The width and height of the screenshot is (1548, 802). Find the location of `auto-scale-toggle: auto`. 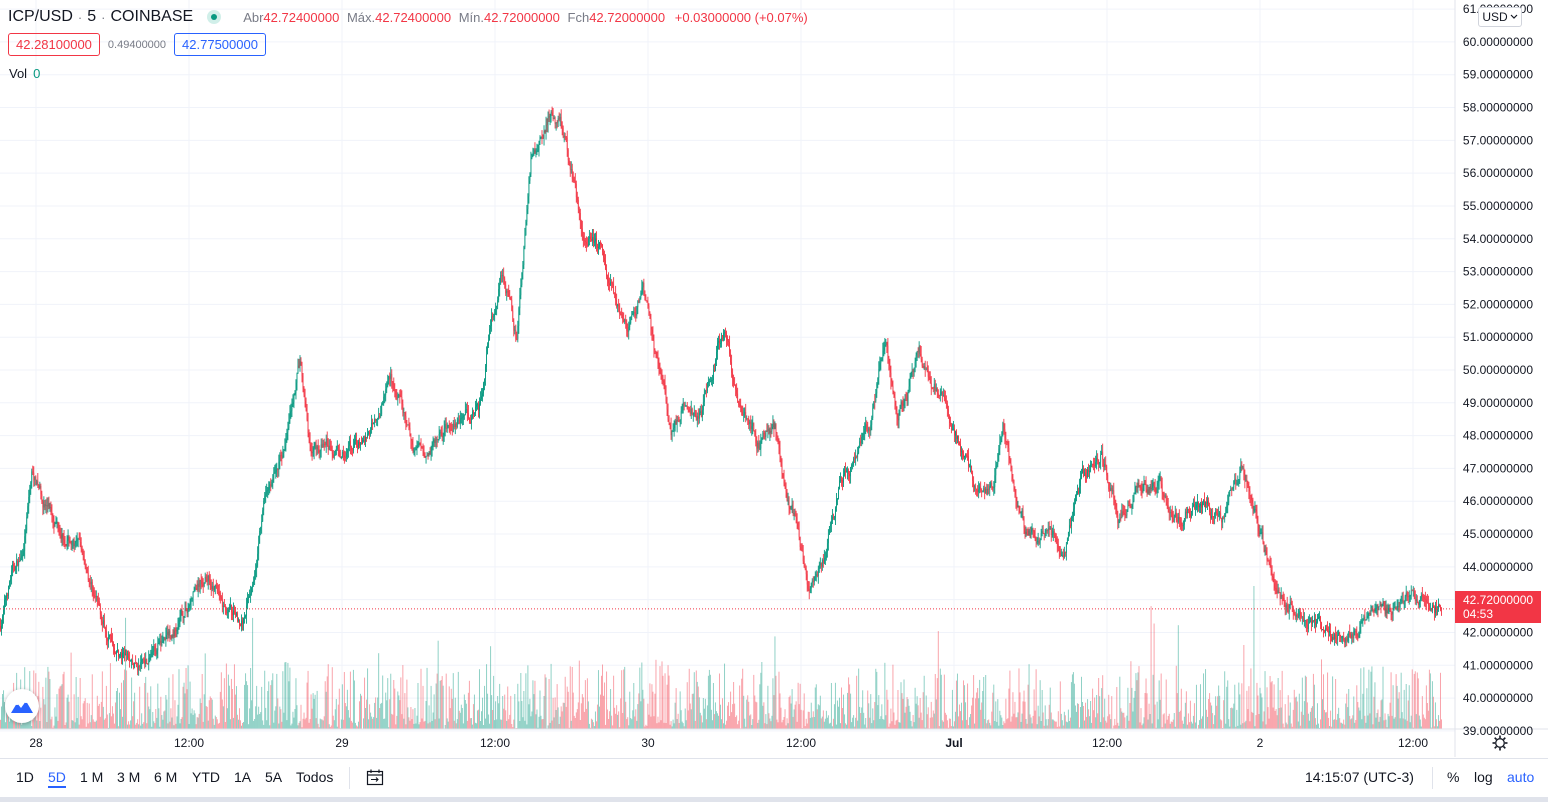

auto-scale-toggle: auto is located at coordinates (1521, 777).